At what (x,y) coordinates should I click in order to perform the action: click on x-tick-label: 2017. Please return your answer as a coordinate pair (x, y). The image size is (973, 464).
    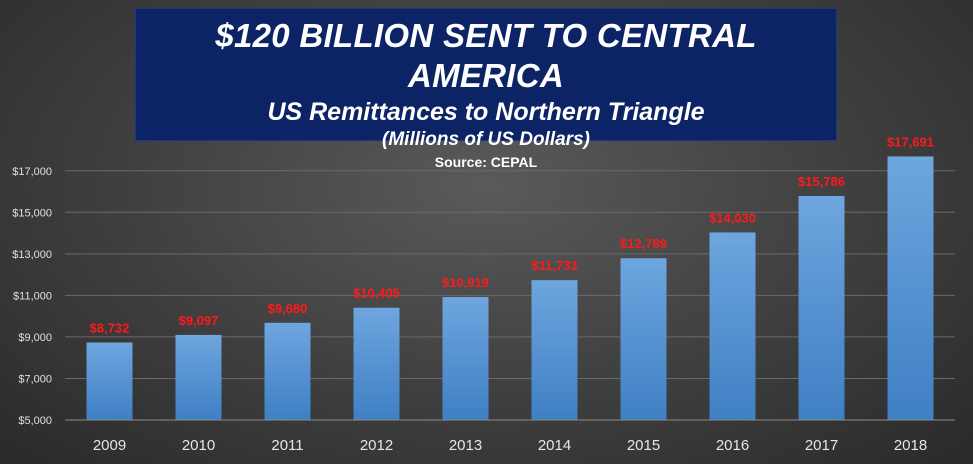
    Looking at the image, I should click on (821, 445).